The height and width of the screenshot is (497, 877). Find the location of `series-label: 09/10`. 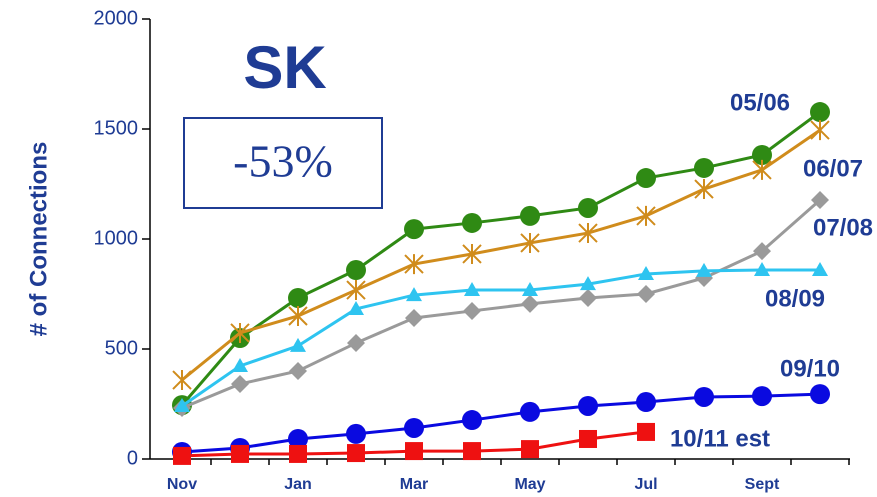

series-label: 09/10 is located at coordinates (810, 368).